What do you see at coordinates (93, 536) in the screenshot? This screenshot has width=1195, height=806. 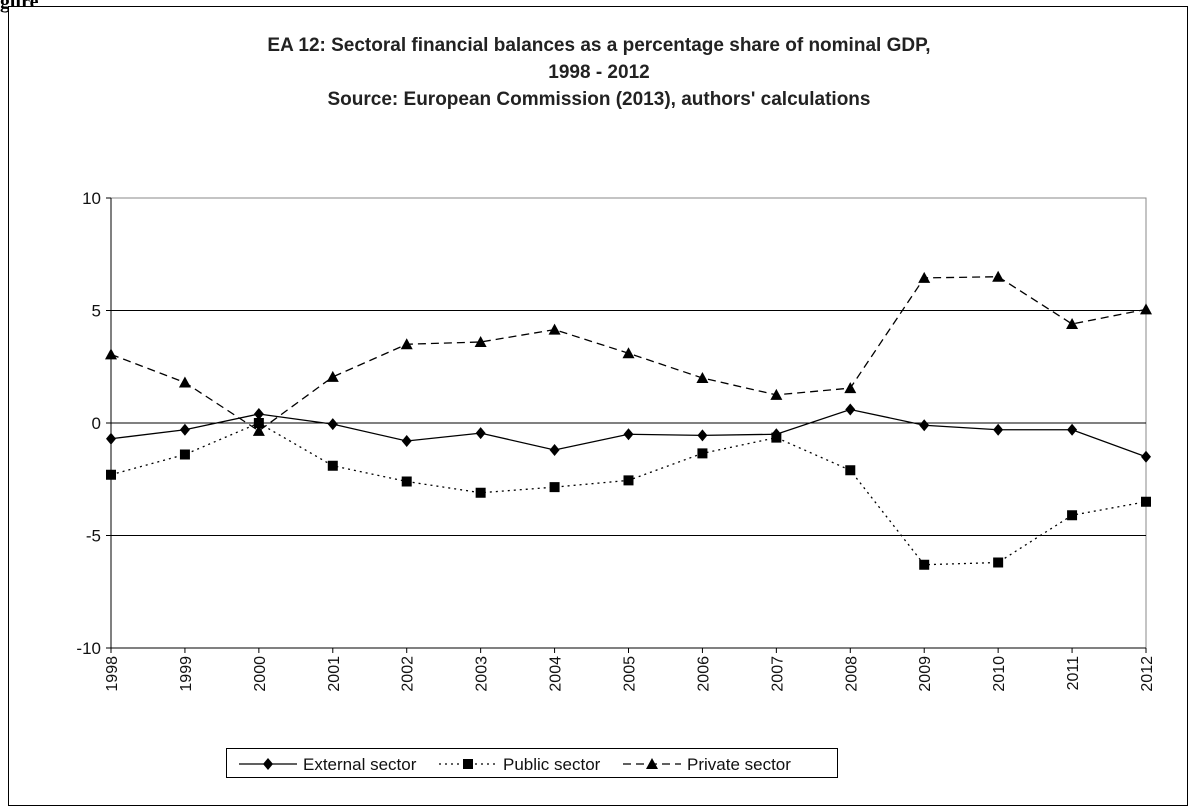 I see `y-tick-label: -5` at bounding box center [93, 536].